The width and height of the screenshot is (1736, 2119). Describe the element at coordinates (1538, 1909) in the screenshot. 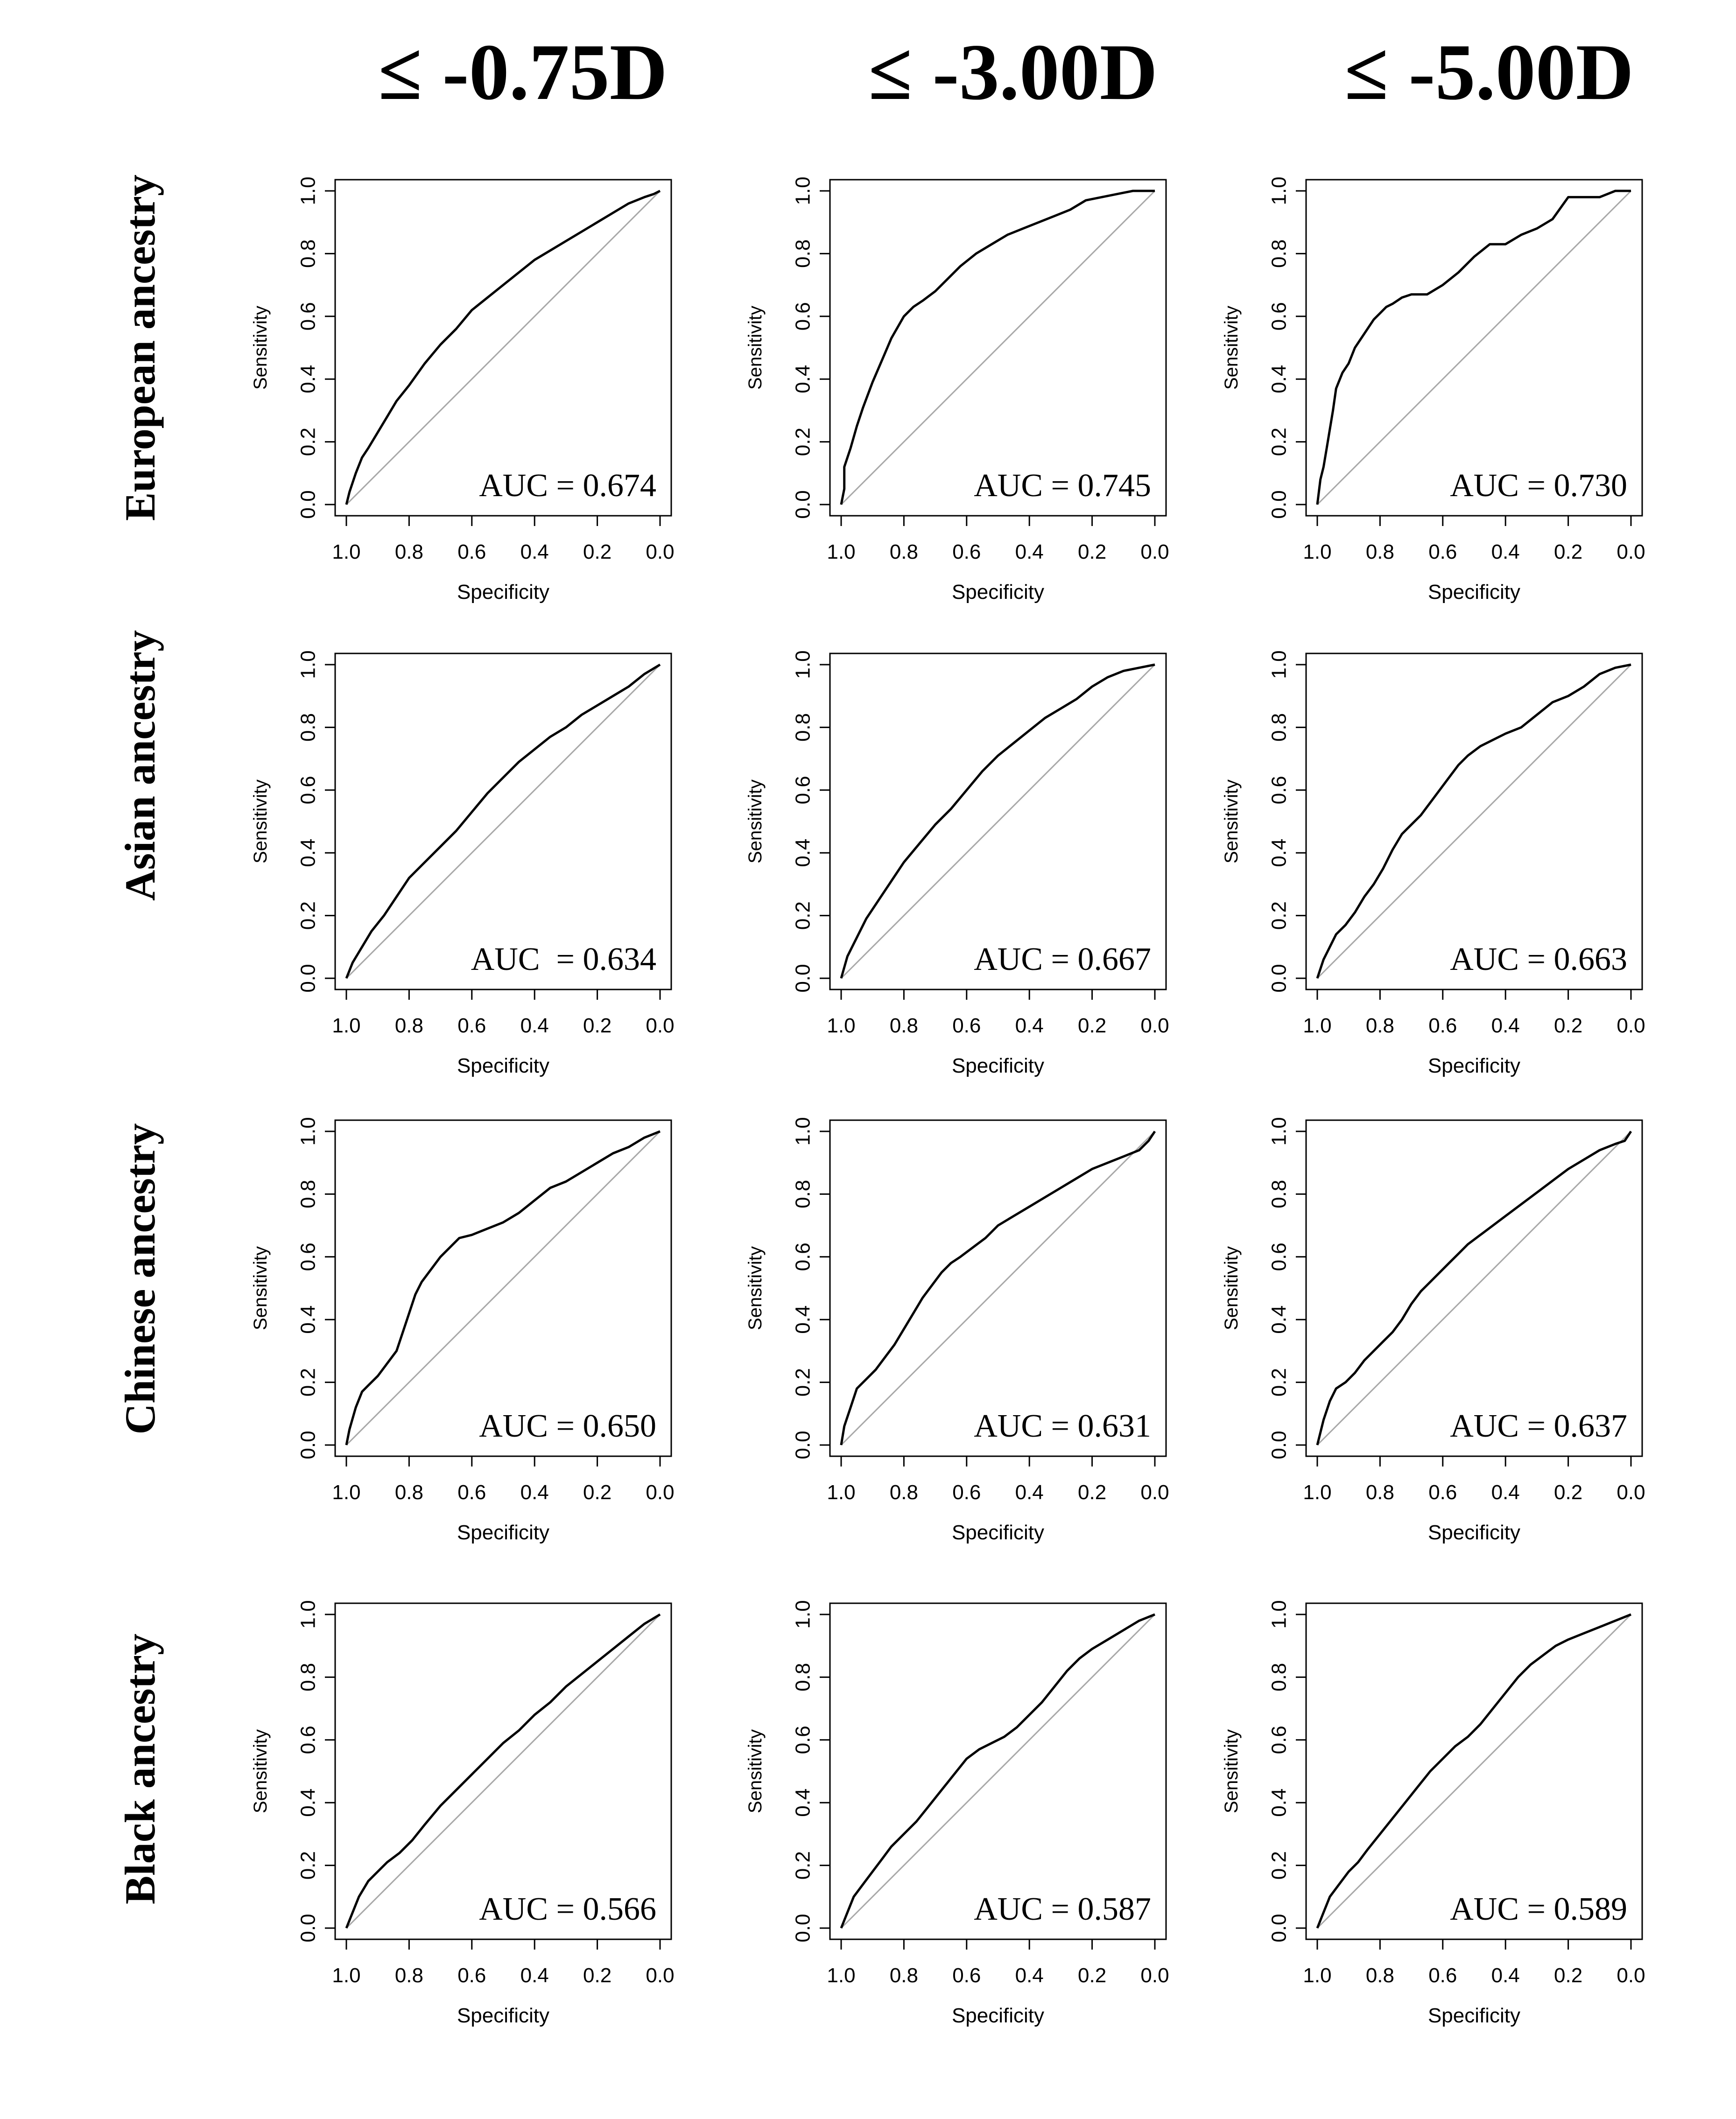

I see `auc-annotation: AUC = 0.589` at that location.